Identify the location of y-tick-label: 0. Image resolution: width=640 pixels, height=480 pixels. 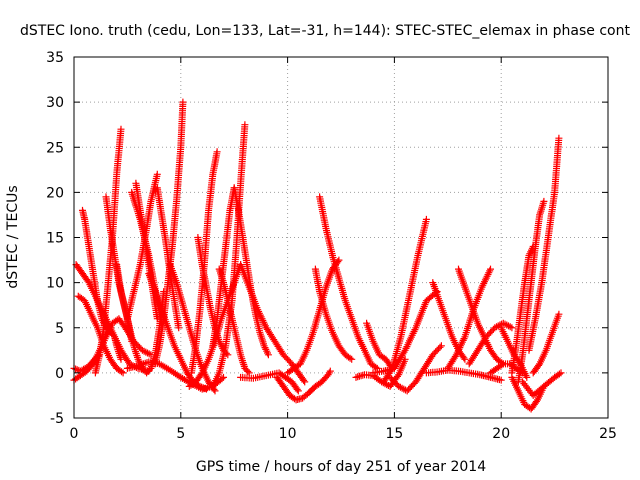
(59, 374).